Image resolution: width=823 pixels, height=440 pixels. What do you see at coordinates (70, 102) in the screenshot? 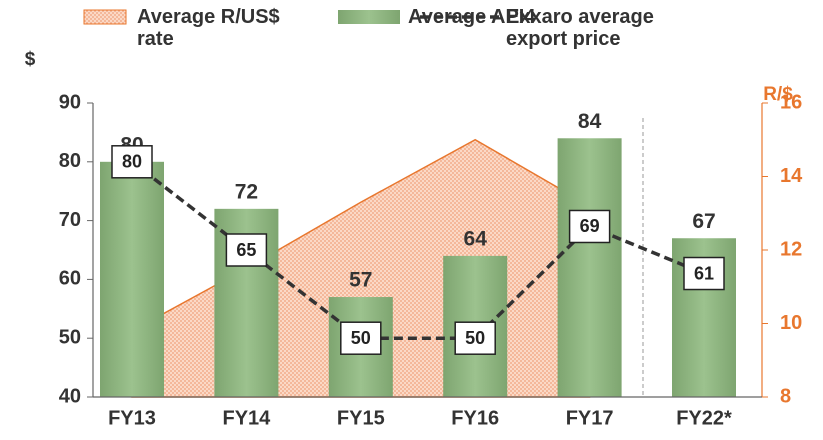
I see `y-tick-label: 90` at bounding box center [70, 102].